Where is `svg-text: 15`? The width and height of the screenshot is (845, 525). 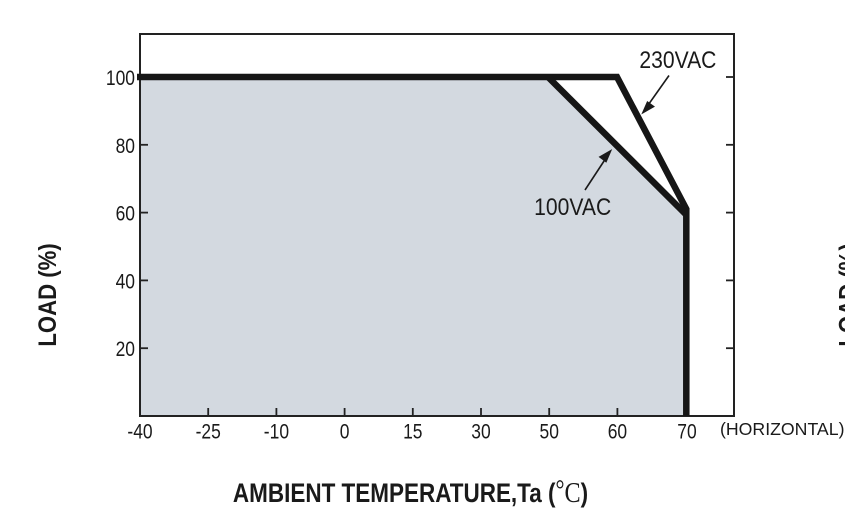
svg-text: 15 is located at coordinates (413, 432).